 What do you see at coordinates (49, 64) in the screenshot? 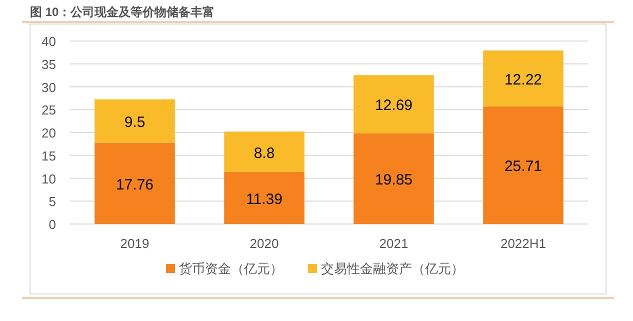
I see `y-tick-label: 35` at bounding box center [49, 64].